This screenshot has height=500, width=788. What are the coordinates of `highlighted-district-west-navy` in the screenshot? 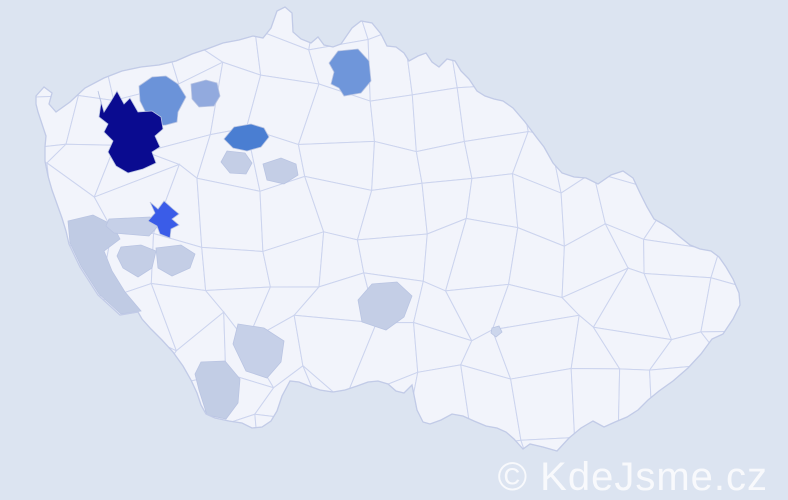 It's located at (130, 132).